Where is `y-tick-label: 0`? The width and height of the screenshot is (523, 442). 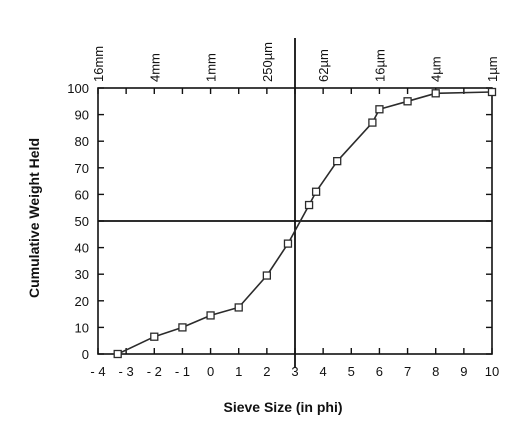 y-tick-label: 0 is located at coordinates (85, 354).